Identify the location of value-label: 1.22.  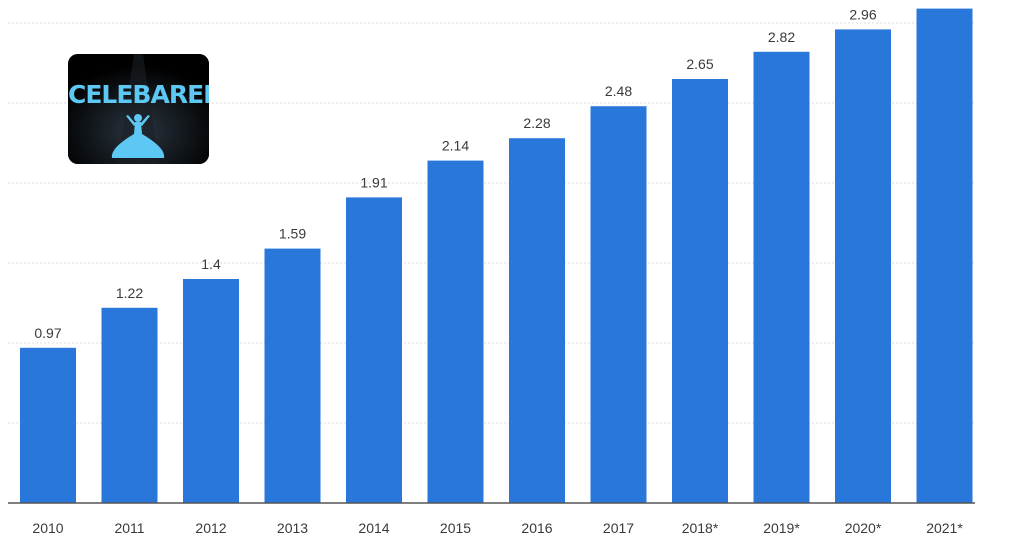
(129, 293).